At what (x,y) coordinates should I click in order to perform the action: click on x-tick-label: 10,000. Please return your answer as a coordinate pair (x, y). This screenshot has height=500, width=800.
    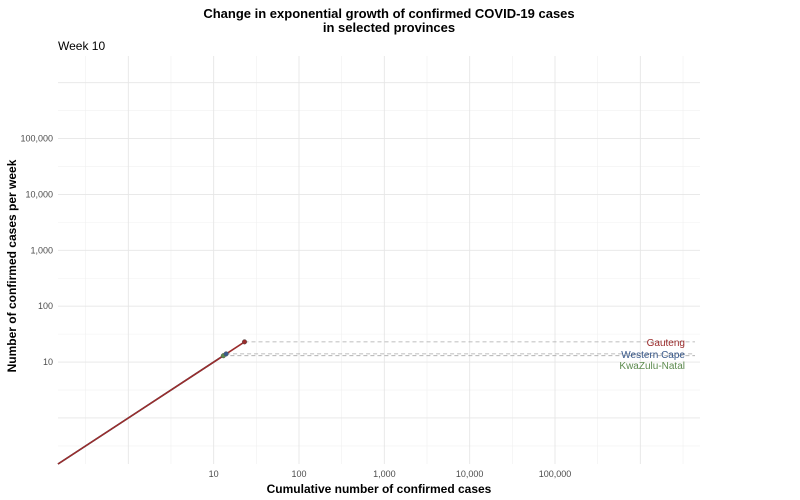
    Looking at the image, I should click on (470, 474).